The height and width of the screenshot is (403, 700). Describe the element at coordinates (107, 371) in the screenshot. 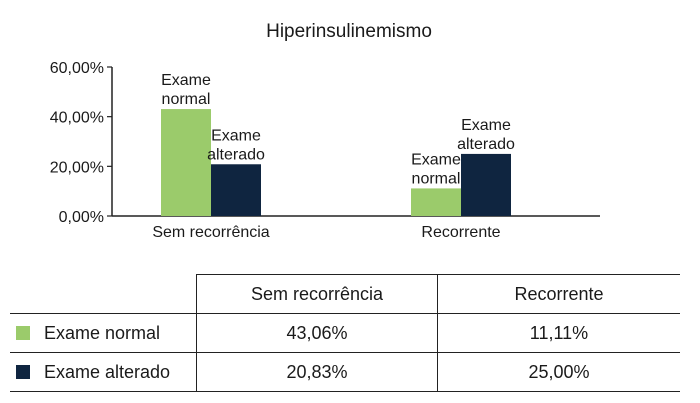

I see `legend-label-exame-alterado: Exame alterado` at that location.